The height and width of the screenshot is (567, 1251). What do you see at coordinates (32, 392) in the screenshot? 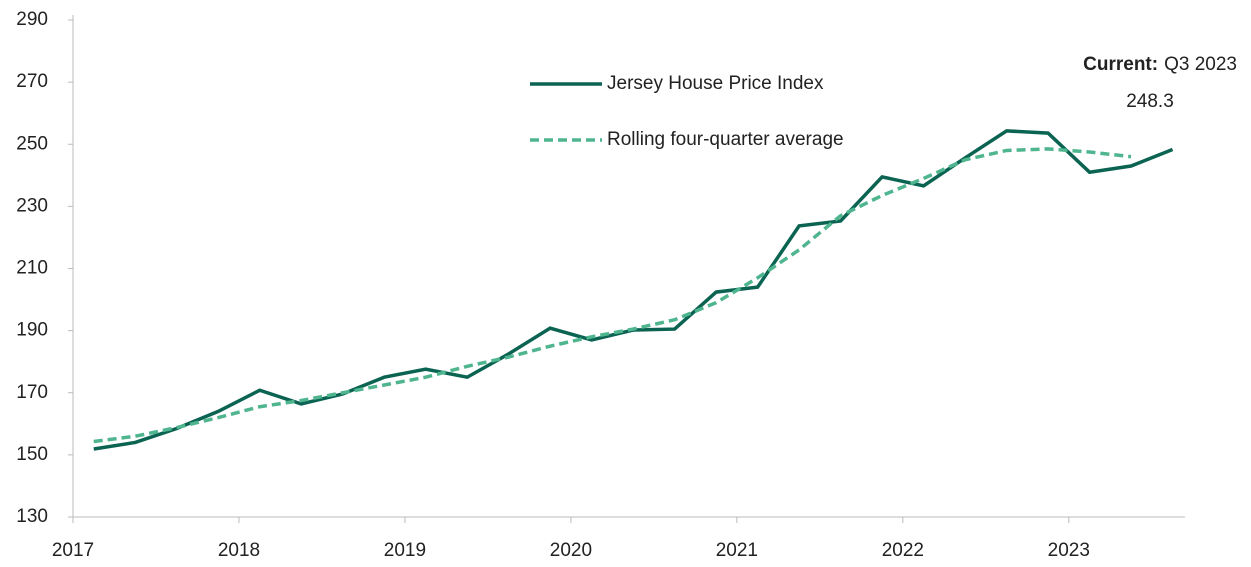
I see `y-tick-label: 170` at bounding box center [32, 392].